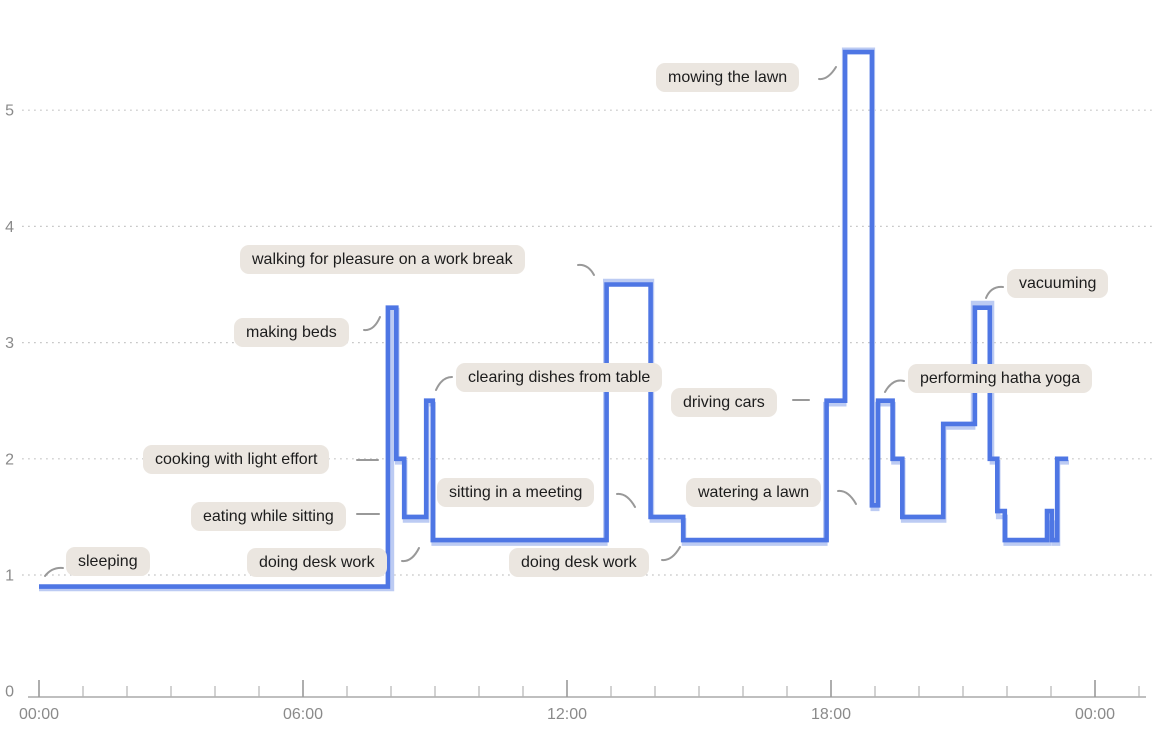 The height and width of the screenshot is (736, 1156). What do you see at coordinates (9, 343) in the screenshot?
I see `y-axis-tick-label: 3` at bounding box center [9, 343].